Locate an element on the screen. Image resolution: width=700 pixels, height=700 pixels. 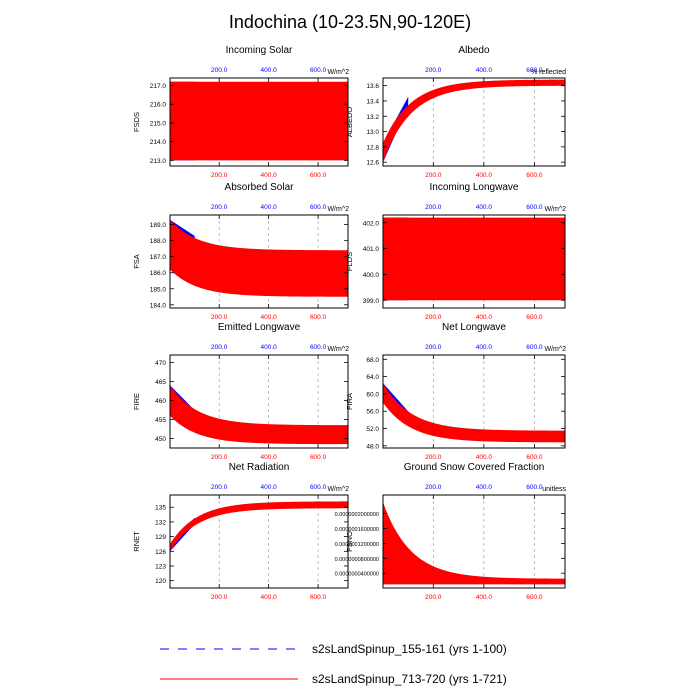
series-line-blue is located at coordinates (182, 534).